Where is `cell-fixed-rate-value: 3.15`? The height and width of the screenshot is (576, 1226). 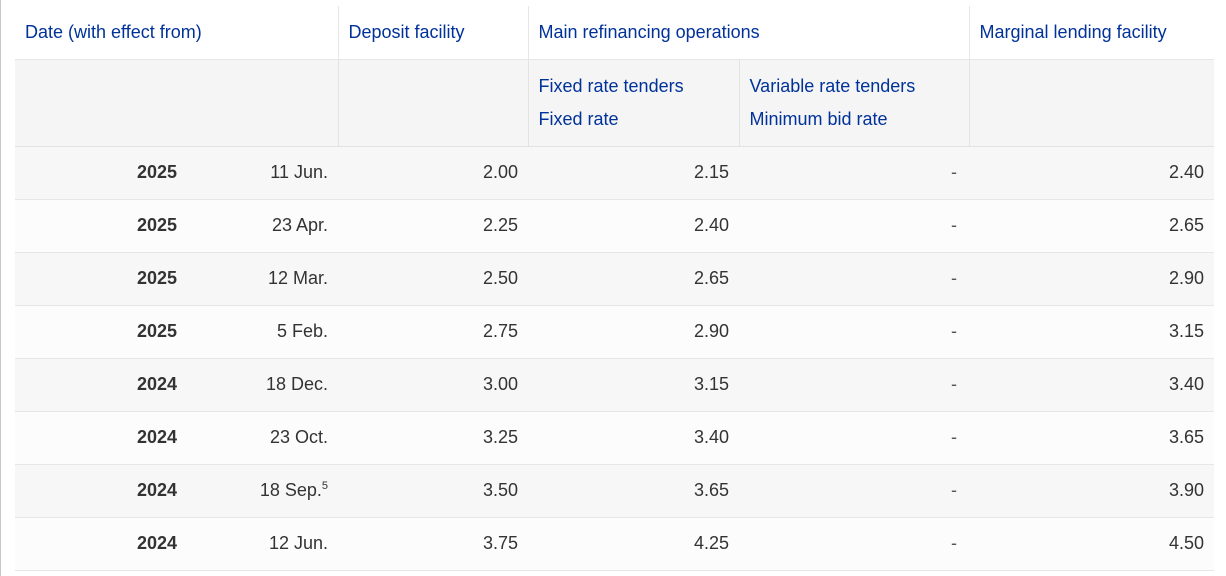 cell-fixed-rate-value: 3.15 is located at coordinates (711, 384).